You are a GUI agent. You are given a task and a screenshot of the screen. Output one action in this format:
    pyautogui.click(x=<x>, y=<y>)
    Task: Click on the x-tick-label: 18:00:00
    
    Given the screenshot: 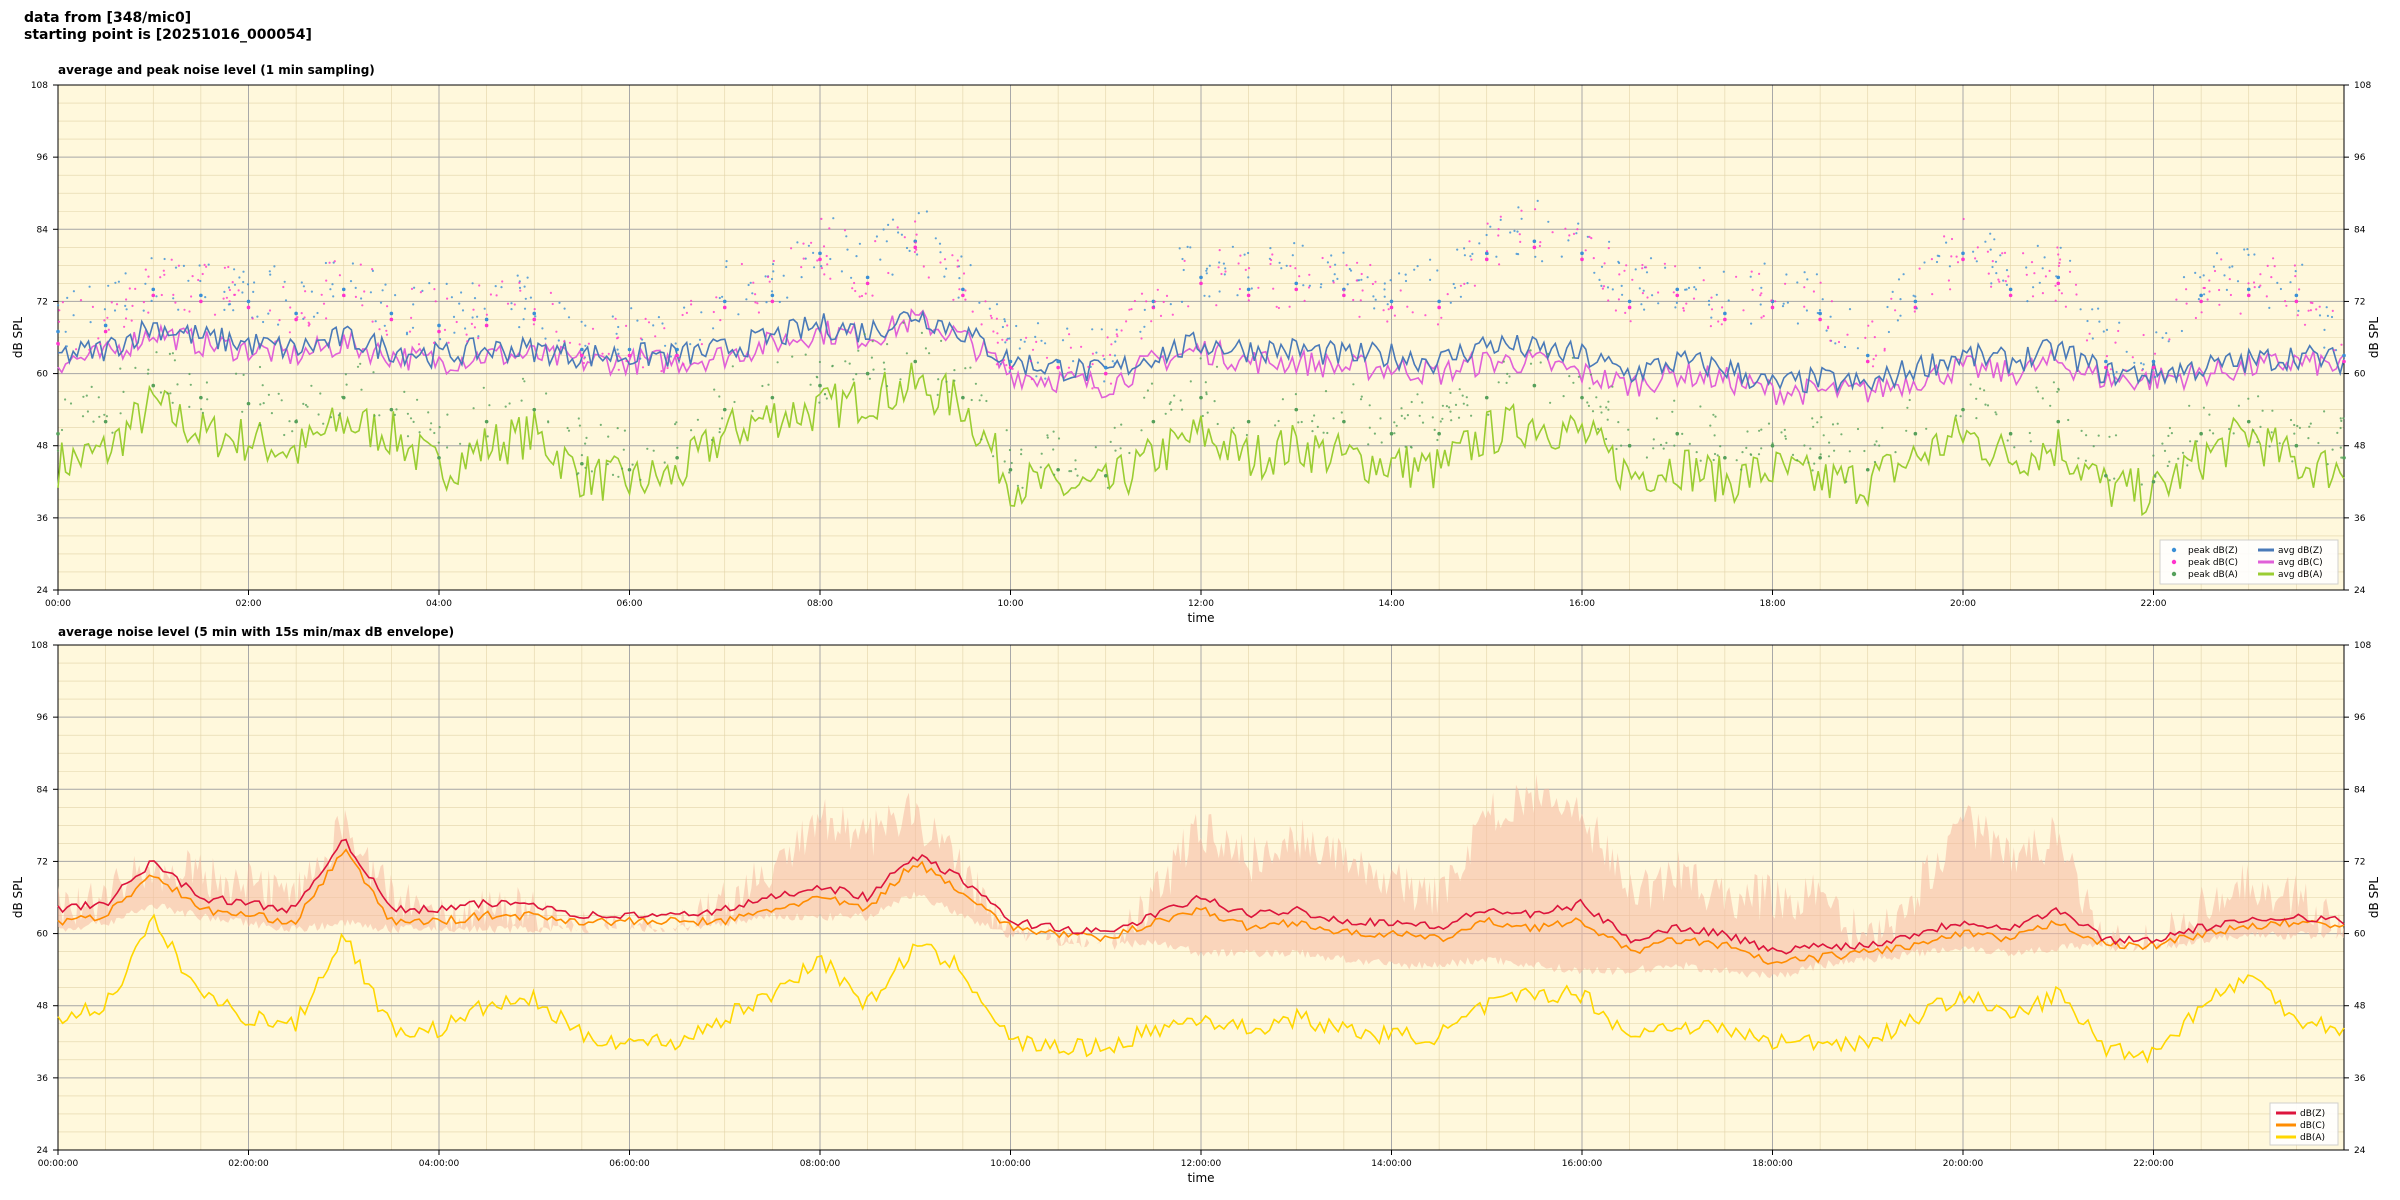 What is the action you would take?
    pyautogui.click(x=1772, y=1164)
    